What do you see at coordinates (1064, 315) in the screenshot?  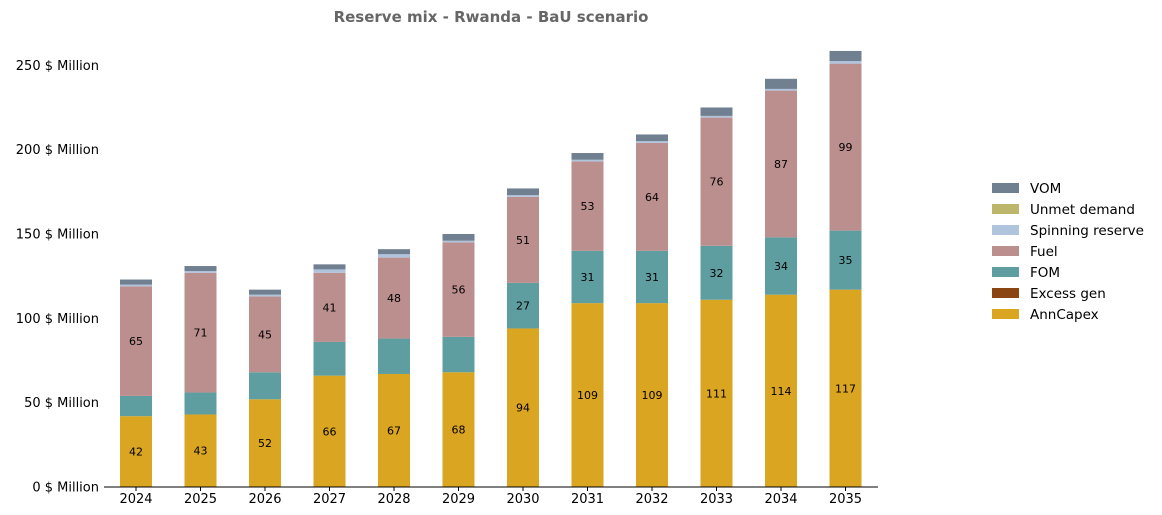 I see `legend-label: AnnCapex` at bounding box center [1064, 315].